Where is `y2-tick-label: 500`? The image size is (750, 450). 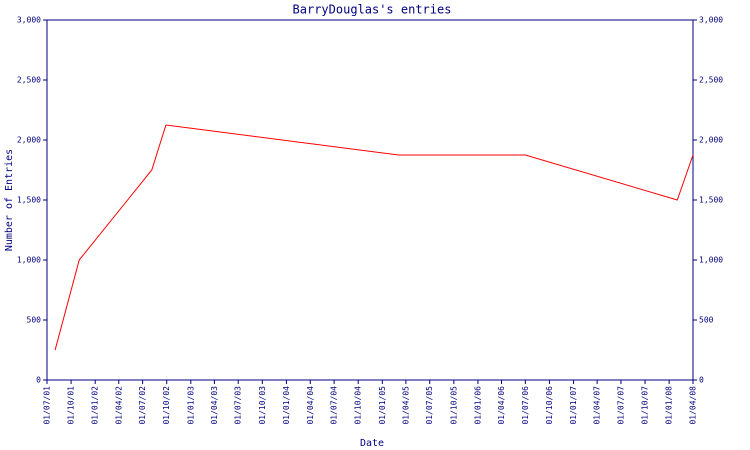 y2-tick-label: 500 is located at coordinates (706, 320).